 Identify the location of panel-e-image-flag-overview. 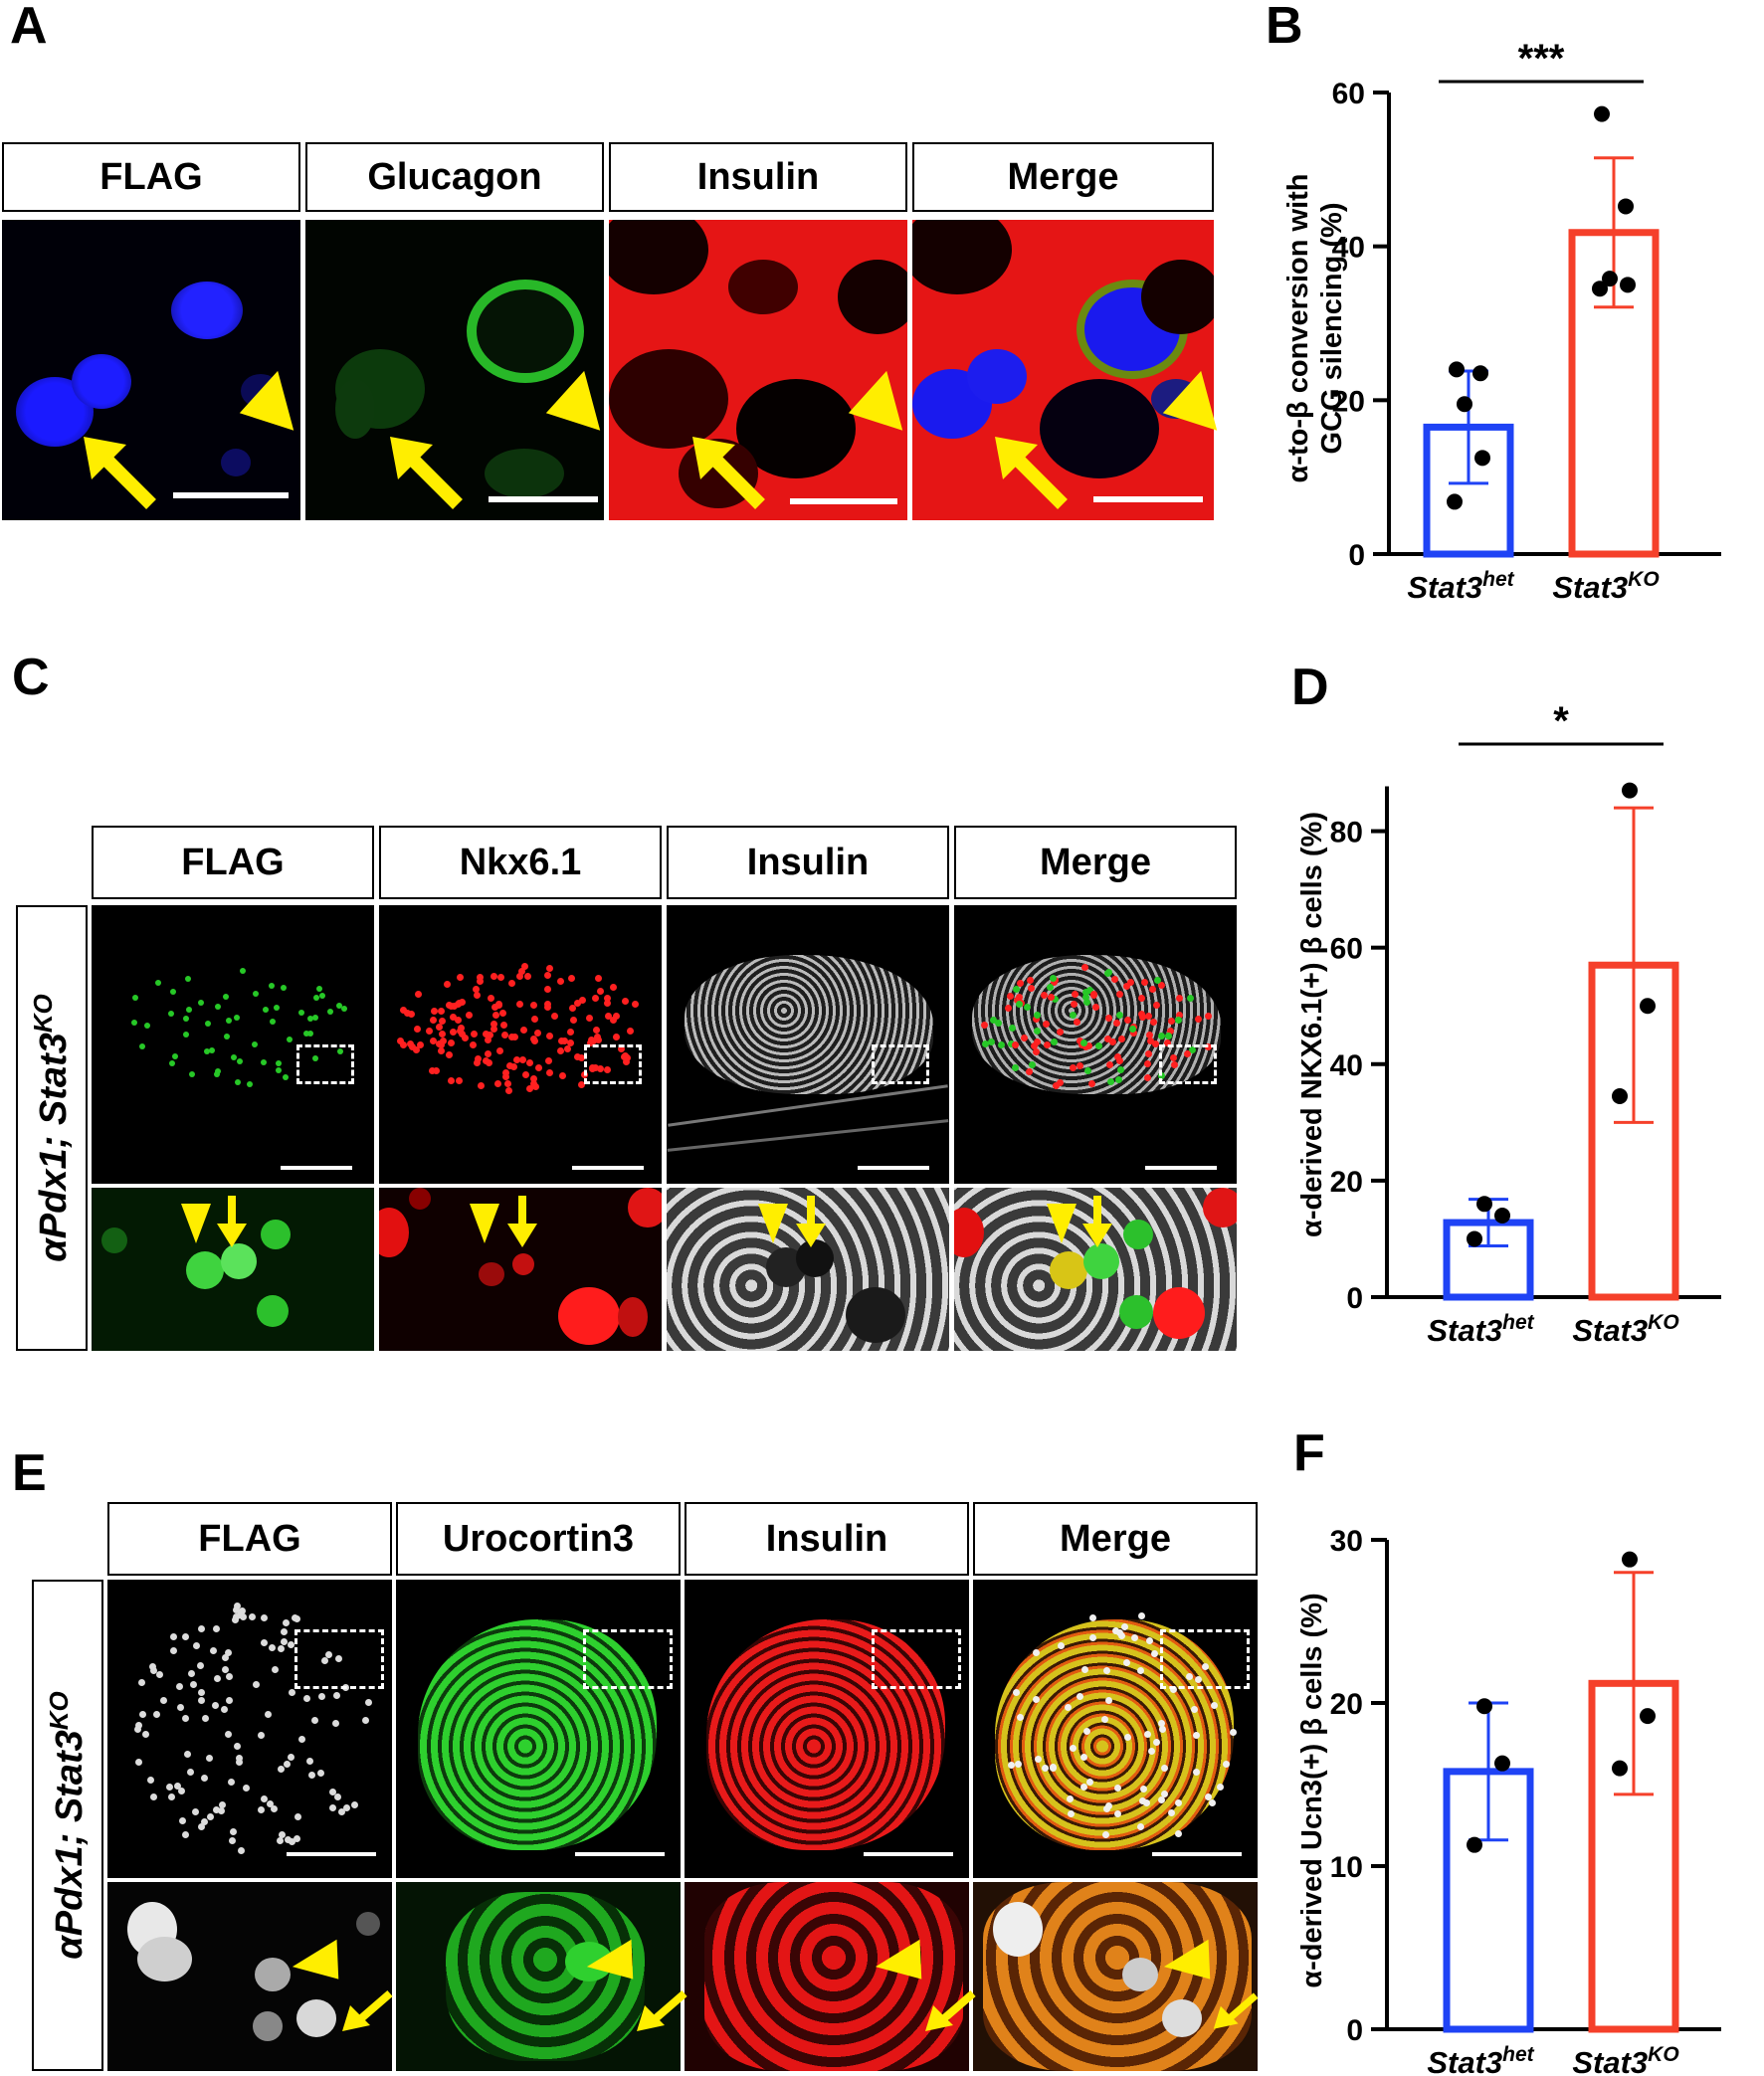
(249, 1729).